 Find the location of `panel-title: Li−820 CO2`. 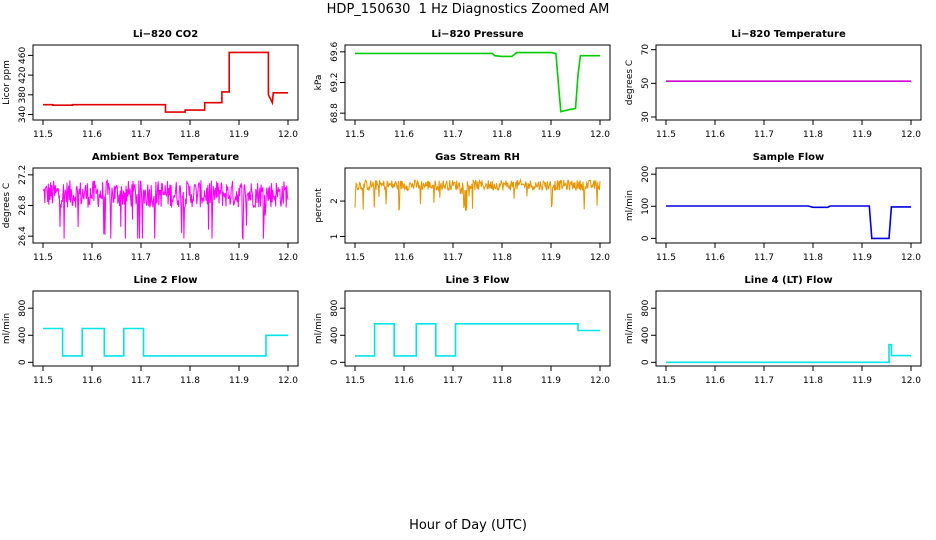

panel-title: Li−820 CO2 is located at coordinates (165, 34).